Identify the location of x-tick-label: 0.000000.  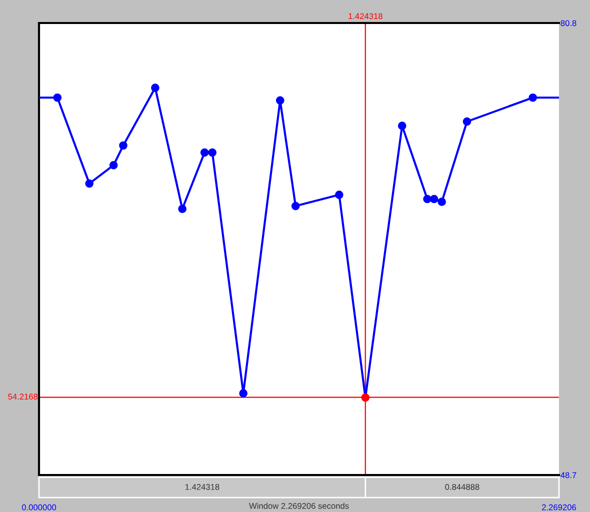
(39, 507).